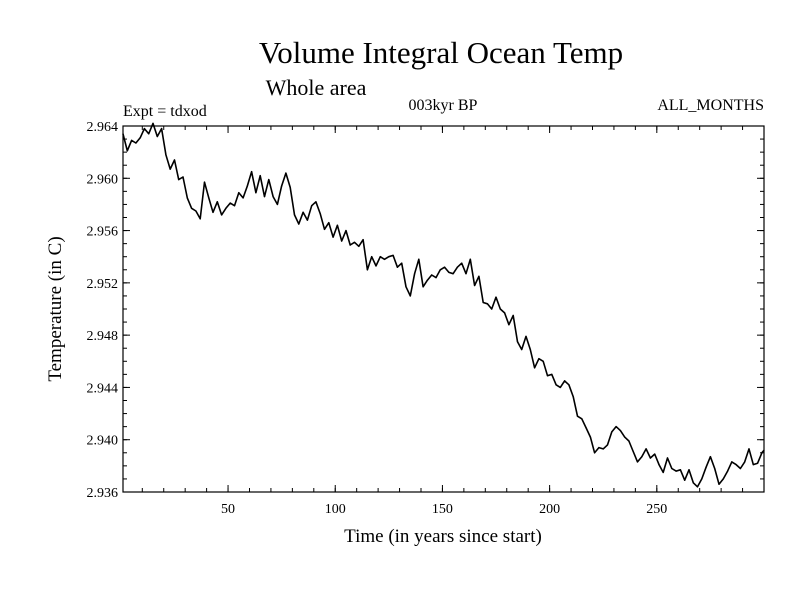 Image resolution: width=800 pixels, height=605 pixels. I want to click on x-tick-label: 250, so click(656, 509).